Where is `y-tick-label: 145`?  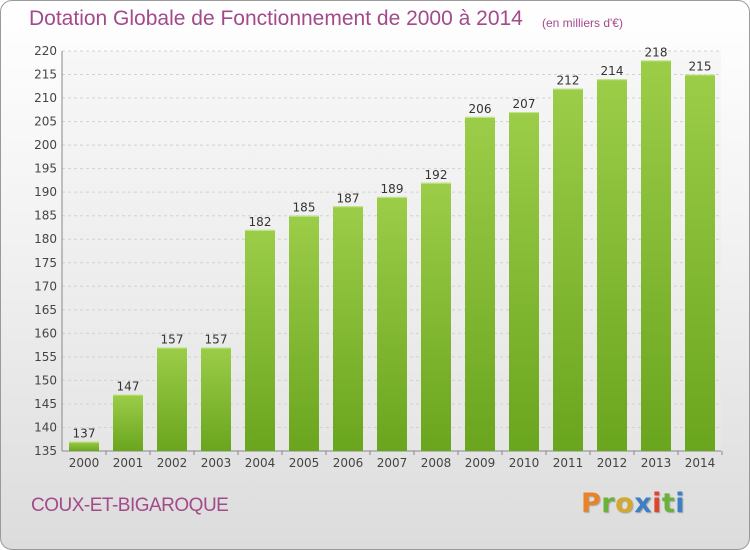 y-tick-label: 145 is located at coordinates (45, 404).